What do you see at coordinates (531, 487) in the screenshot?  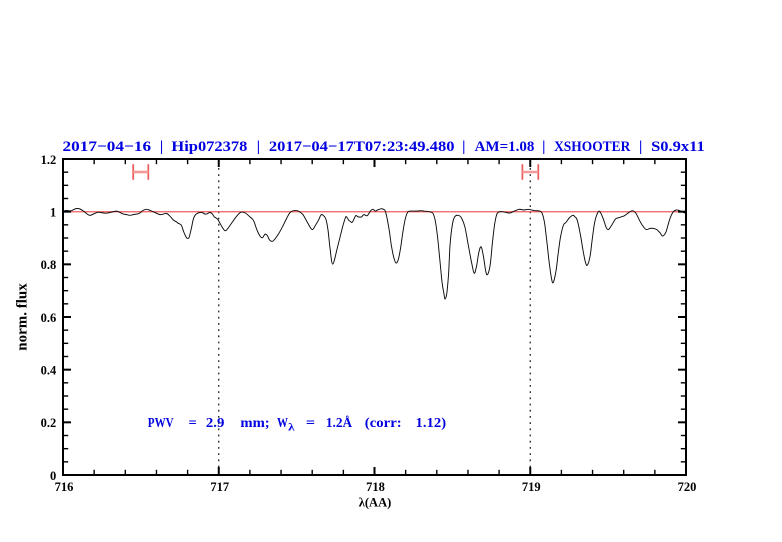 I see `svg-text: 719` at bounding box center [531, 487].